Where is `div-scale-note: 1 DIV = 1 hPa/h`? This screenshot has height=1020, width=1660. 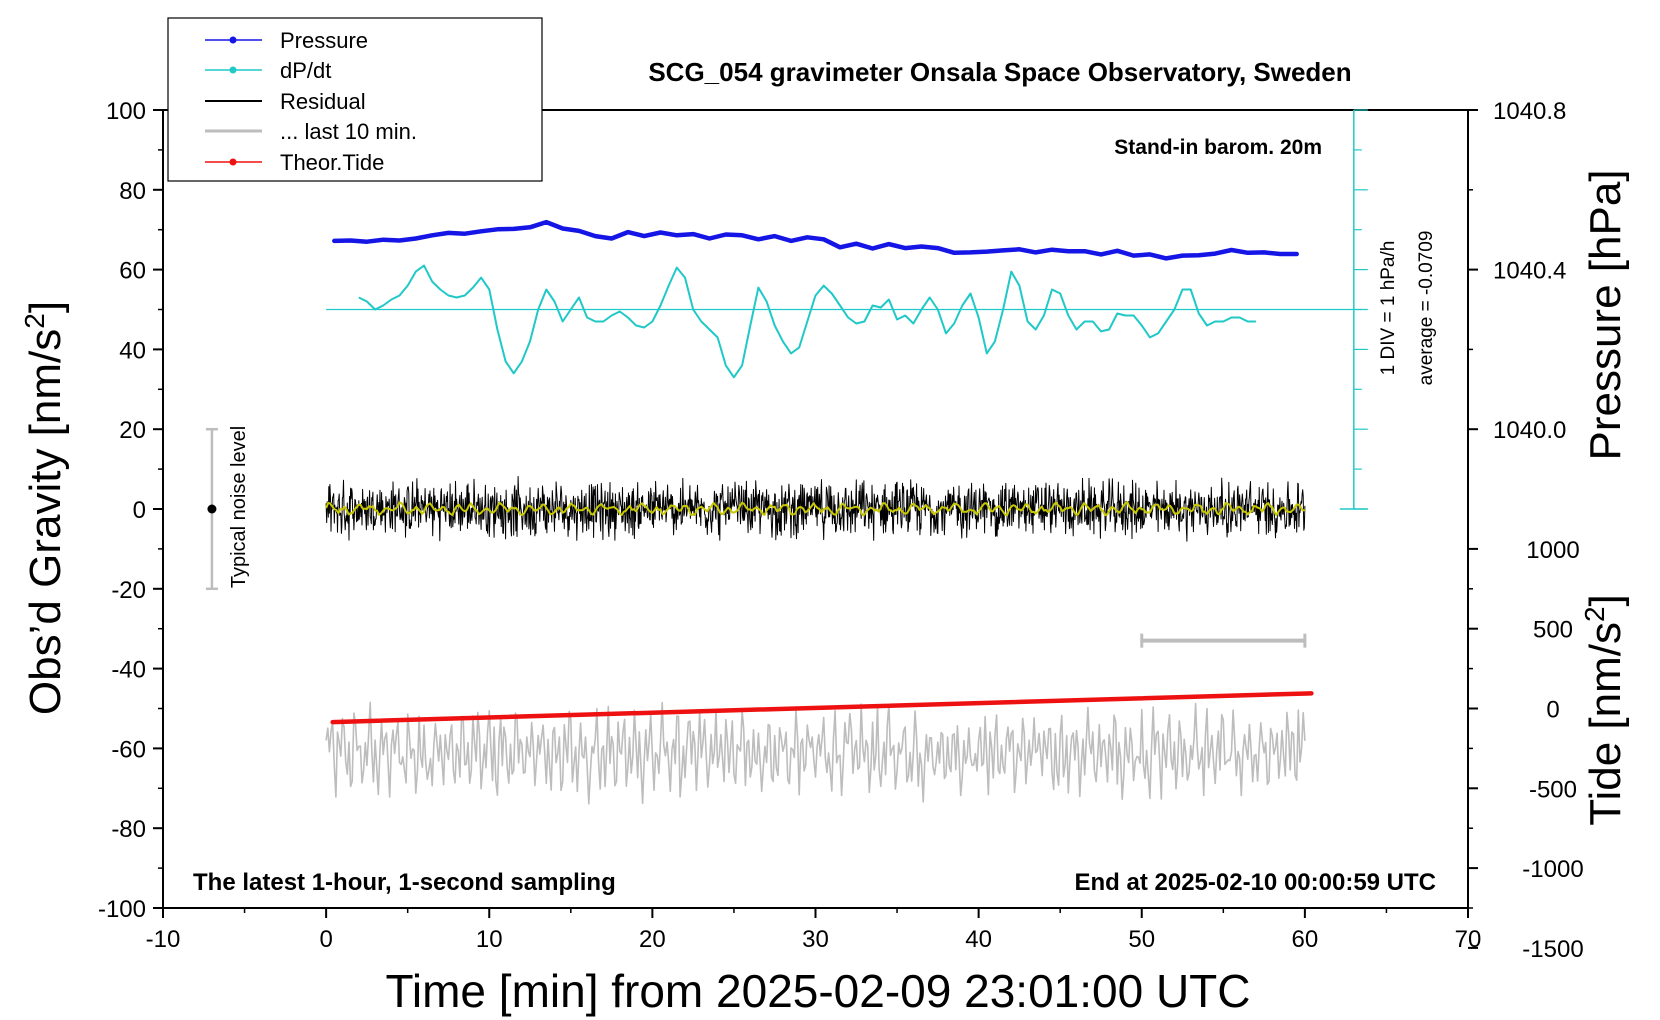
div-scale-note: 1 DIV = 1 hPa/h is located at coordinates (1388, 308).